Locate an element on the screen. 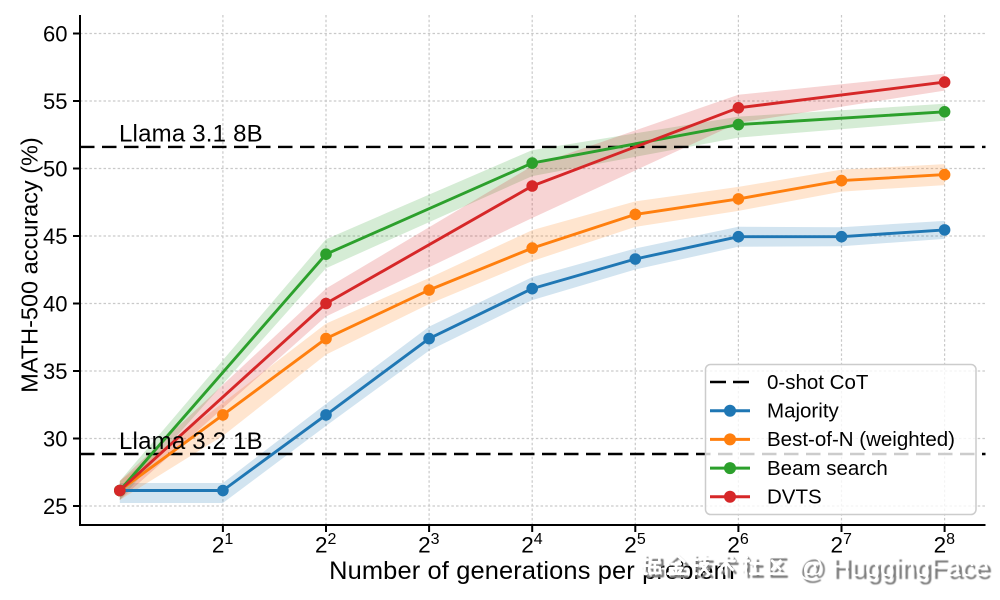 The image size is (1000, 600). svg-text: Majority is located at coordinates (803, 411).